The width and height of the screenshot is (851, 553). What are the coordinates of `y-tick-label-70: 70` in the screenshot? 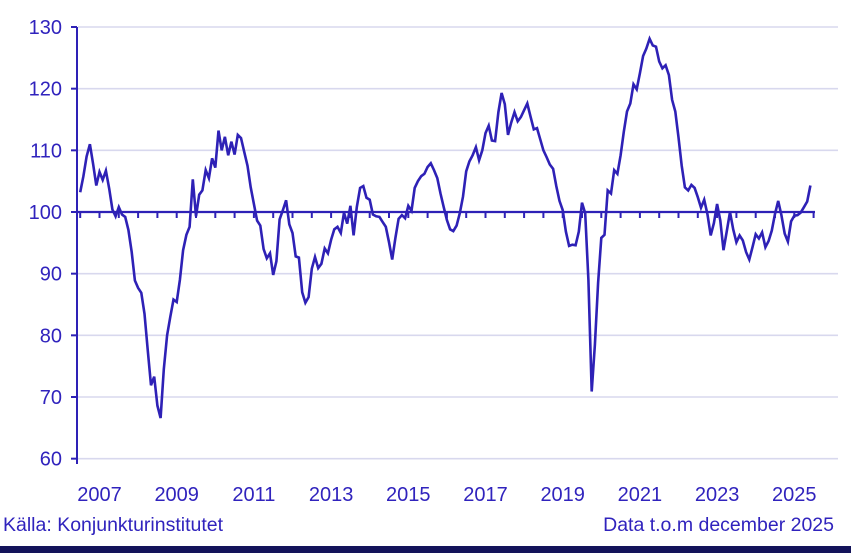 It's located at (51, 398).